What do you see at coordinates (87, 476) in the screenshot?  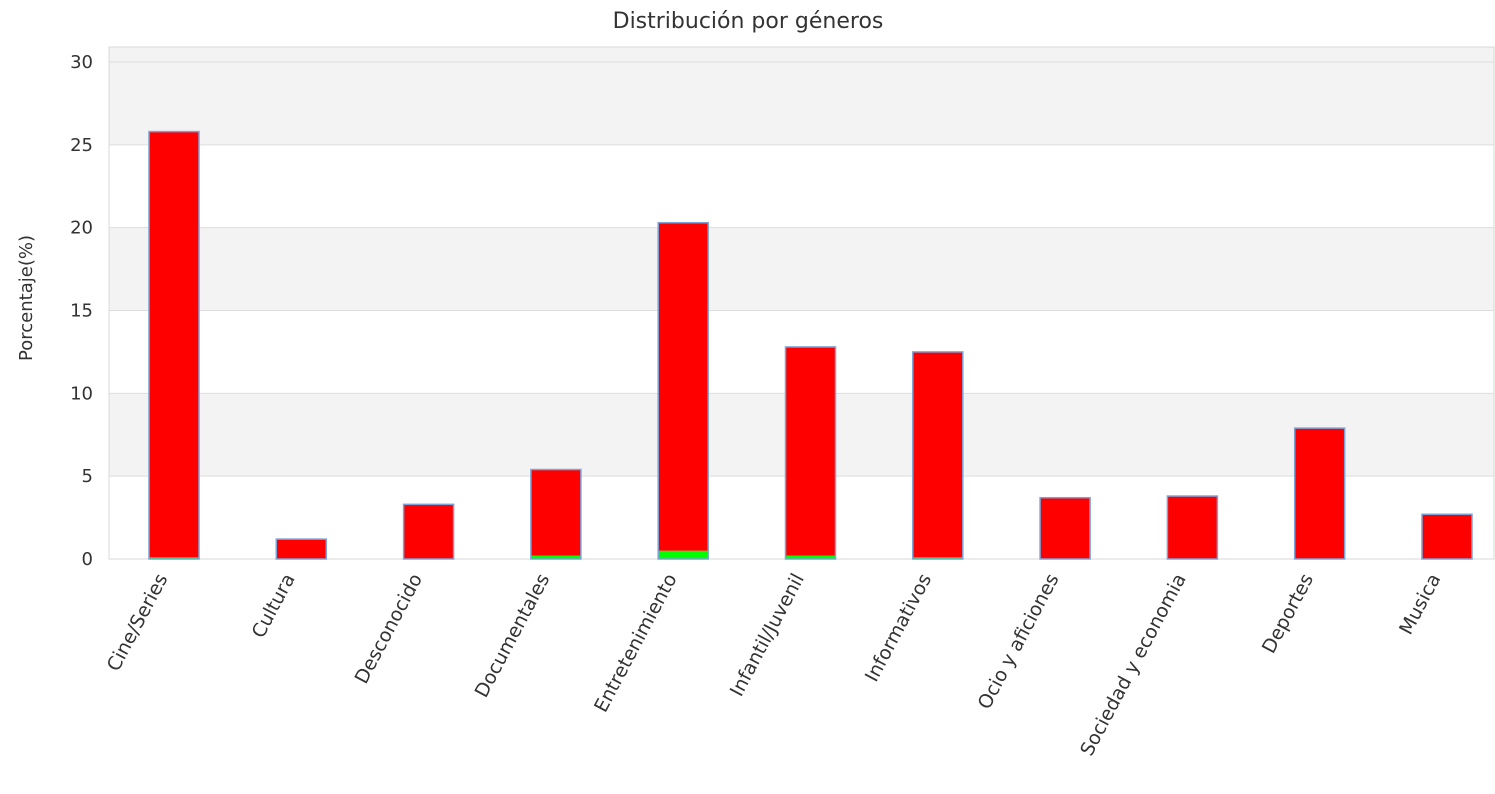 I see `y-tick-label: 5` at bounding box center [87, 476].